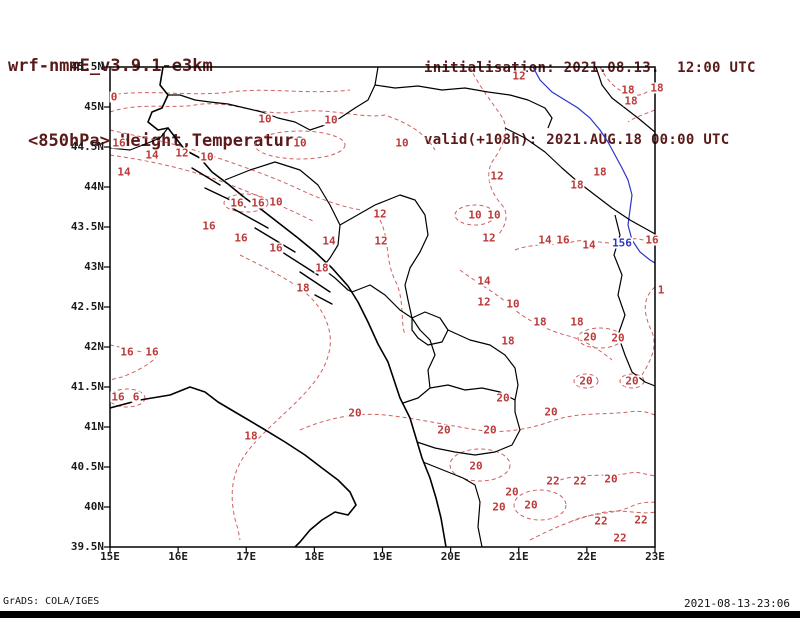 The width and height of the screenshot is (800, 618). I want to click on x-axis-tick-label: 23E, so click(655, 556).